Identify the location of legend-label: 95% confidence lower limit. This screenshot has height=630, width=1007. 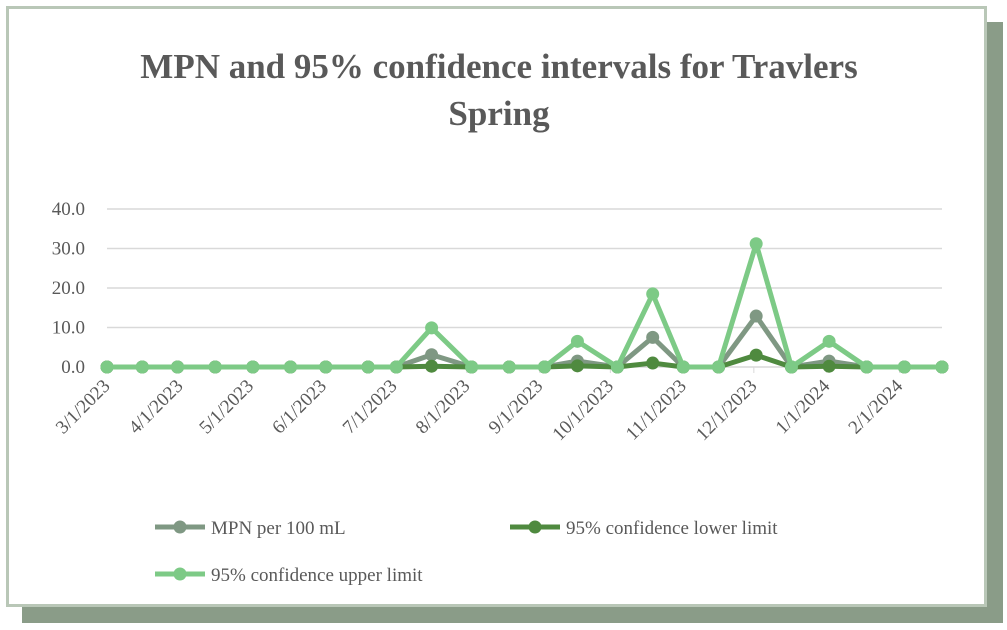
(672, 528).